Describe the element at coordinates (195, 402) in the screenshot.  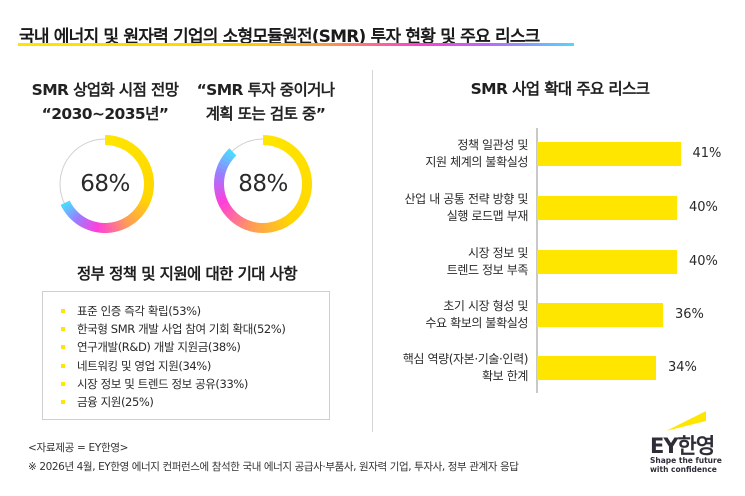
I see `expectation-item: 금융 지원(25%)` at that location.